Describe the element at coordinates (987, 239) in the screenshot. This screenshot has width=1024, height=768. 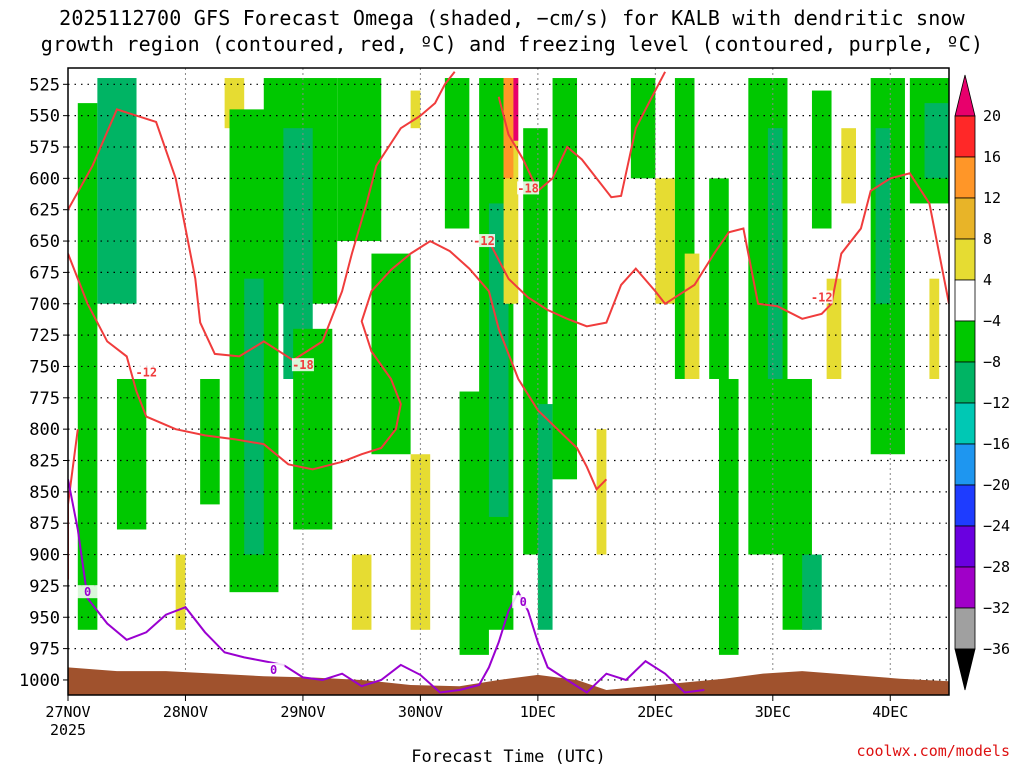
I see `colorbar-label: 8` at that location.